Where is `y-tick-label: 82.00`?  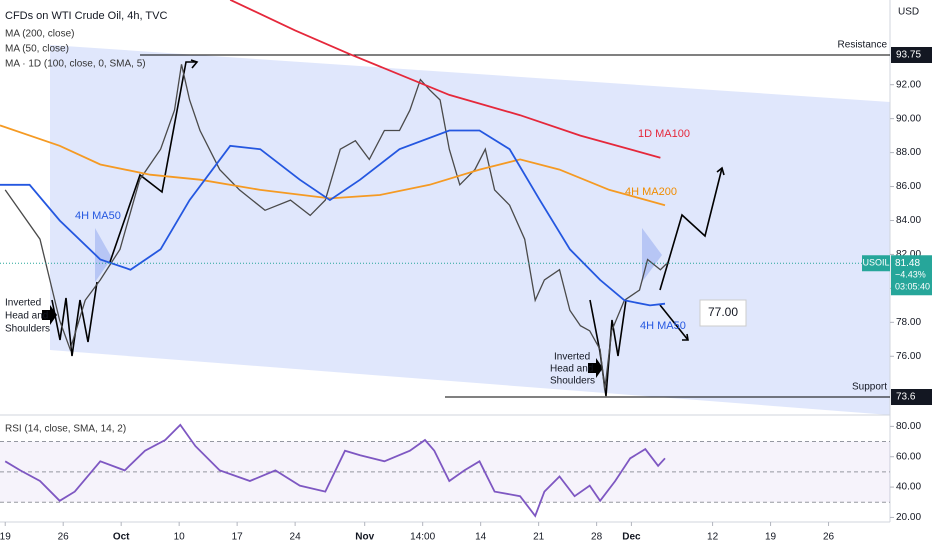 y-tick-label: 82.00 is located at coordinates (908, 254).